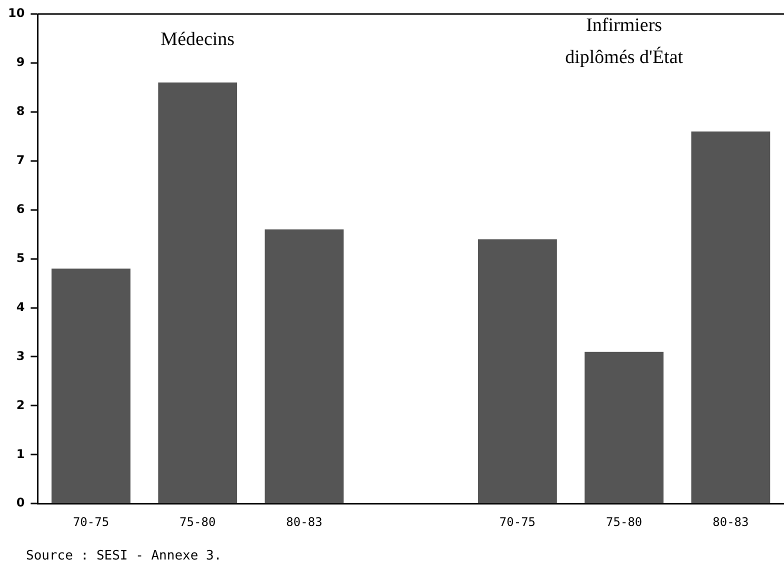 The height and width of the screenshot is (572, 784). I want to click on source-note: Source : SESI - Annexe 3., so click(124, 556).